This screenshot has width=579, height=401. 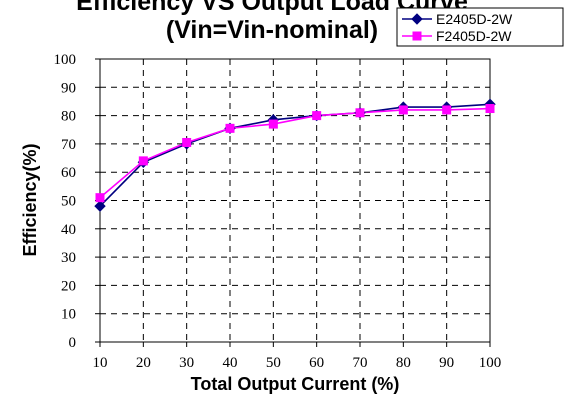 I want to click on y-tick-label: 30, so click(x=68, y=258).